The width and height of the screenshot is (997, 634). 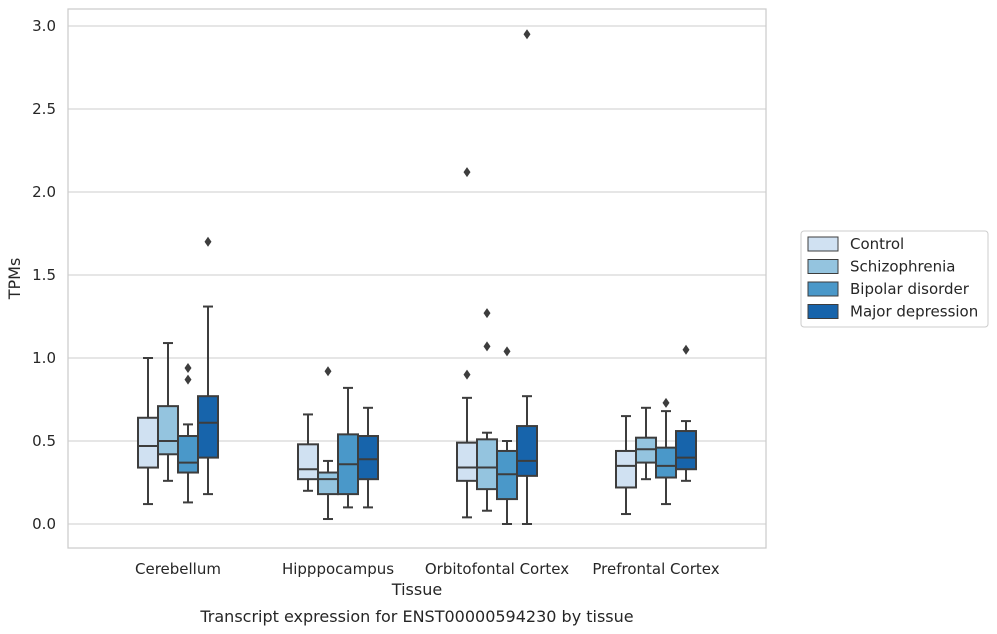 What do you see at coordinates (44, 358) in the screenshot?
I see `y-tick-label: 1.0` at bounding box center [44, 358].